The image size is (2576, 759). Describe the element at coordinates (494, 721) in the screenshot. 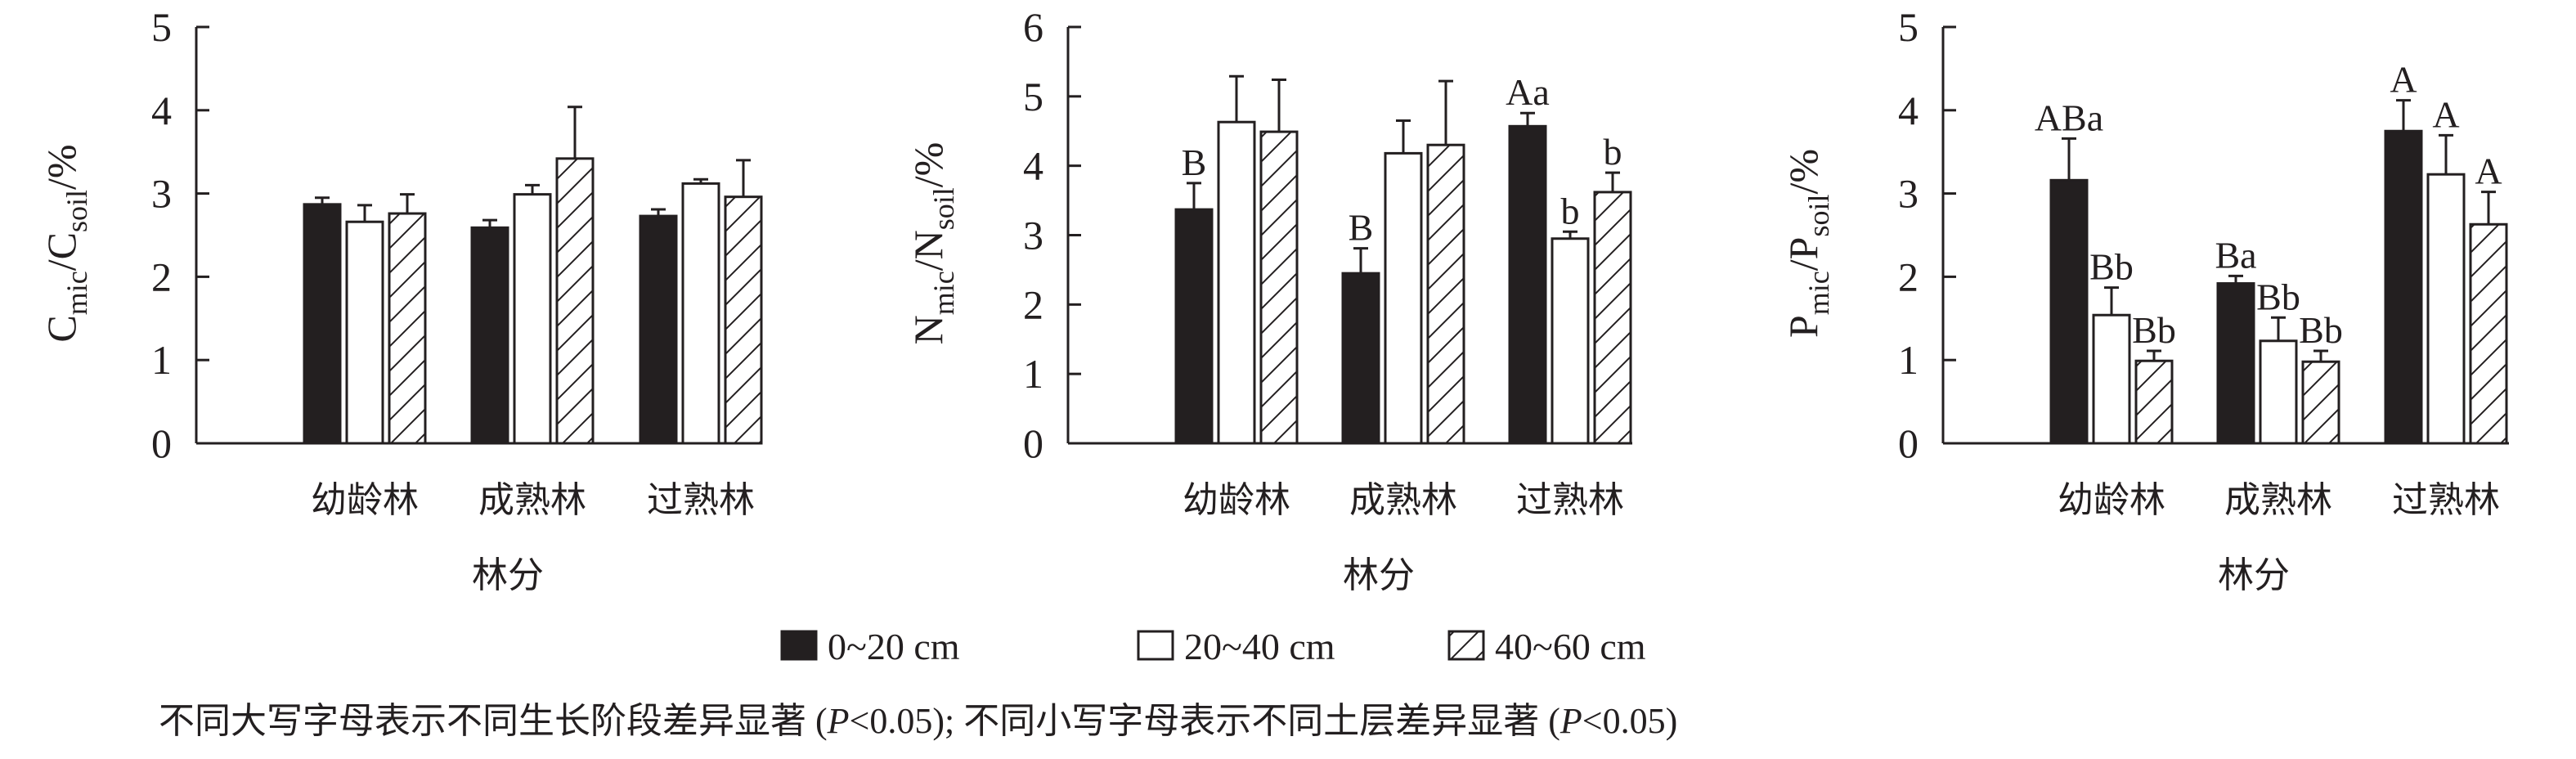

I see `caption-part1: 不同大写字母表示不同生长阶段差异显著 (` at that location.